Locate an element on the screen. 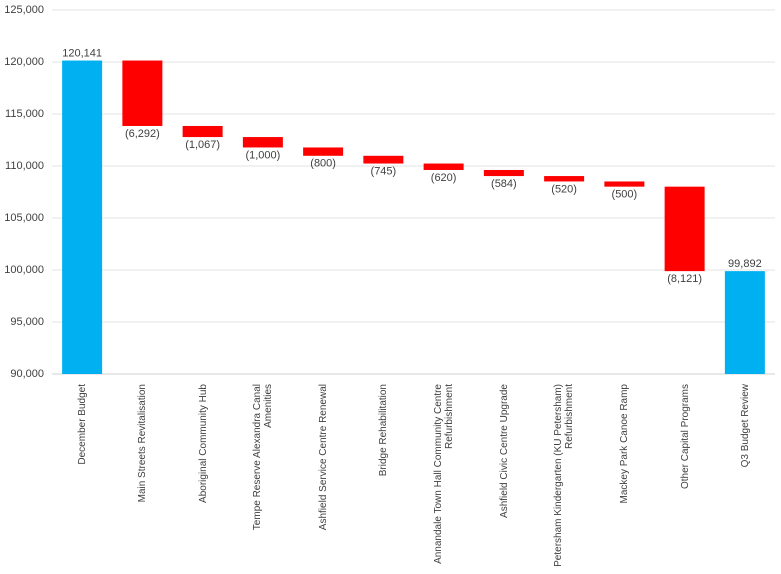 The width and height of the screenshot is (781, 574). value-label: (584) is located at coordinates (504, 184).